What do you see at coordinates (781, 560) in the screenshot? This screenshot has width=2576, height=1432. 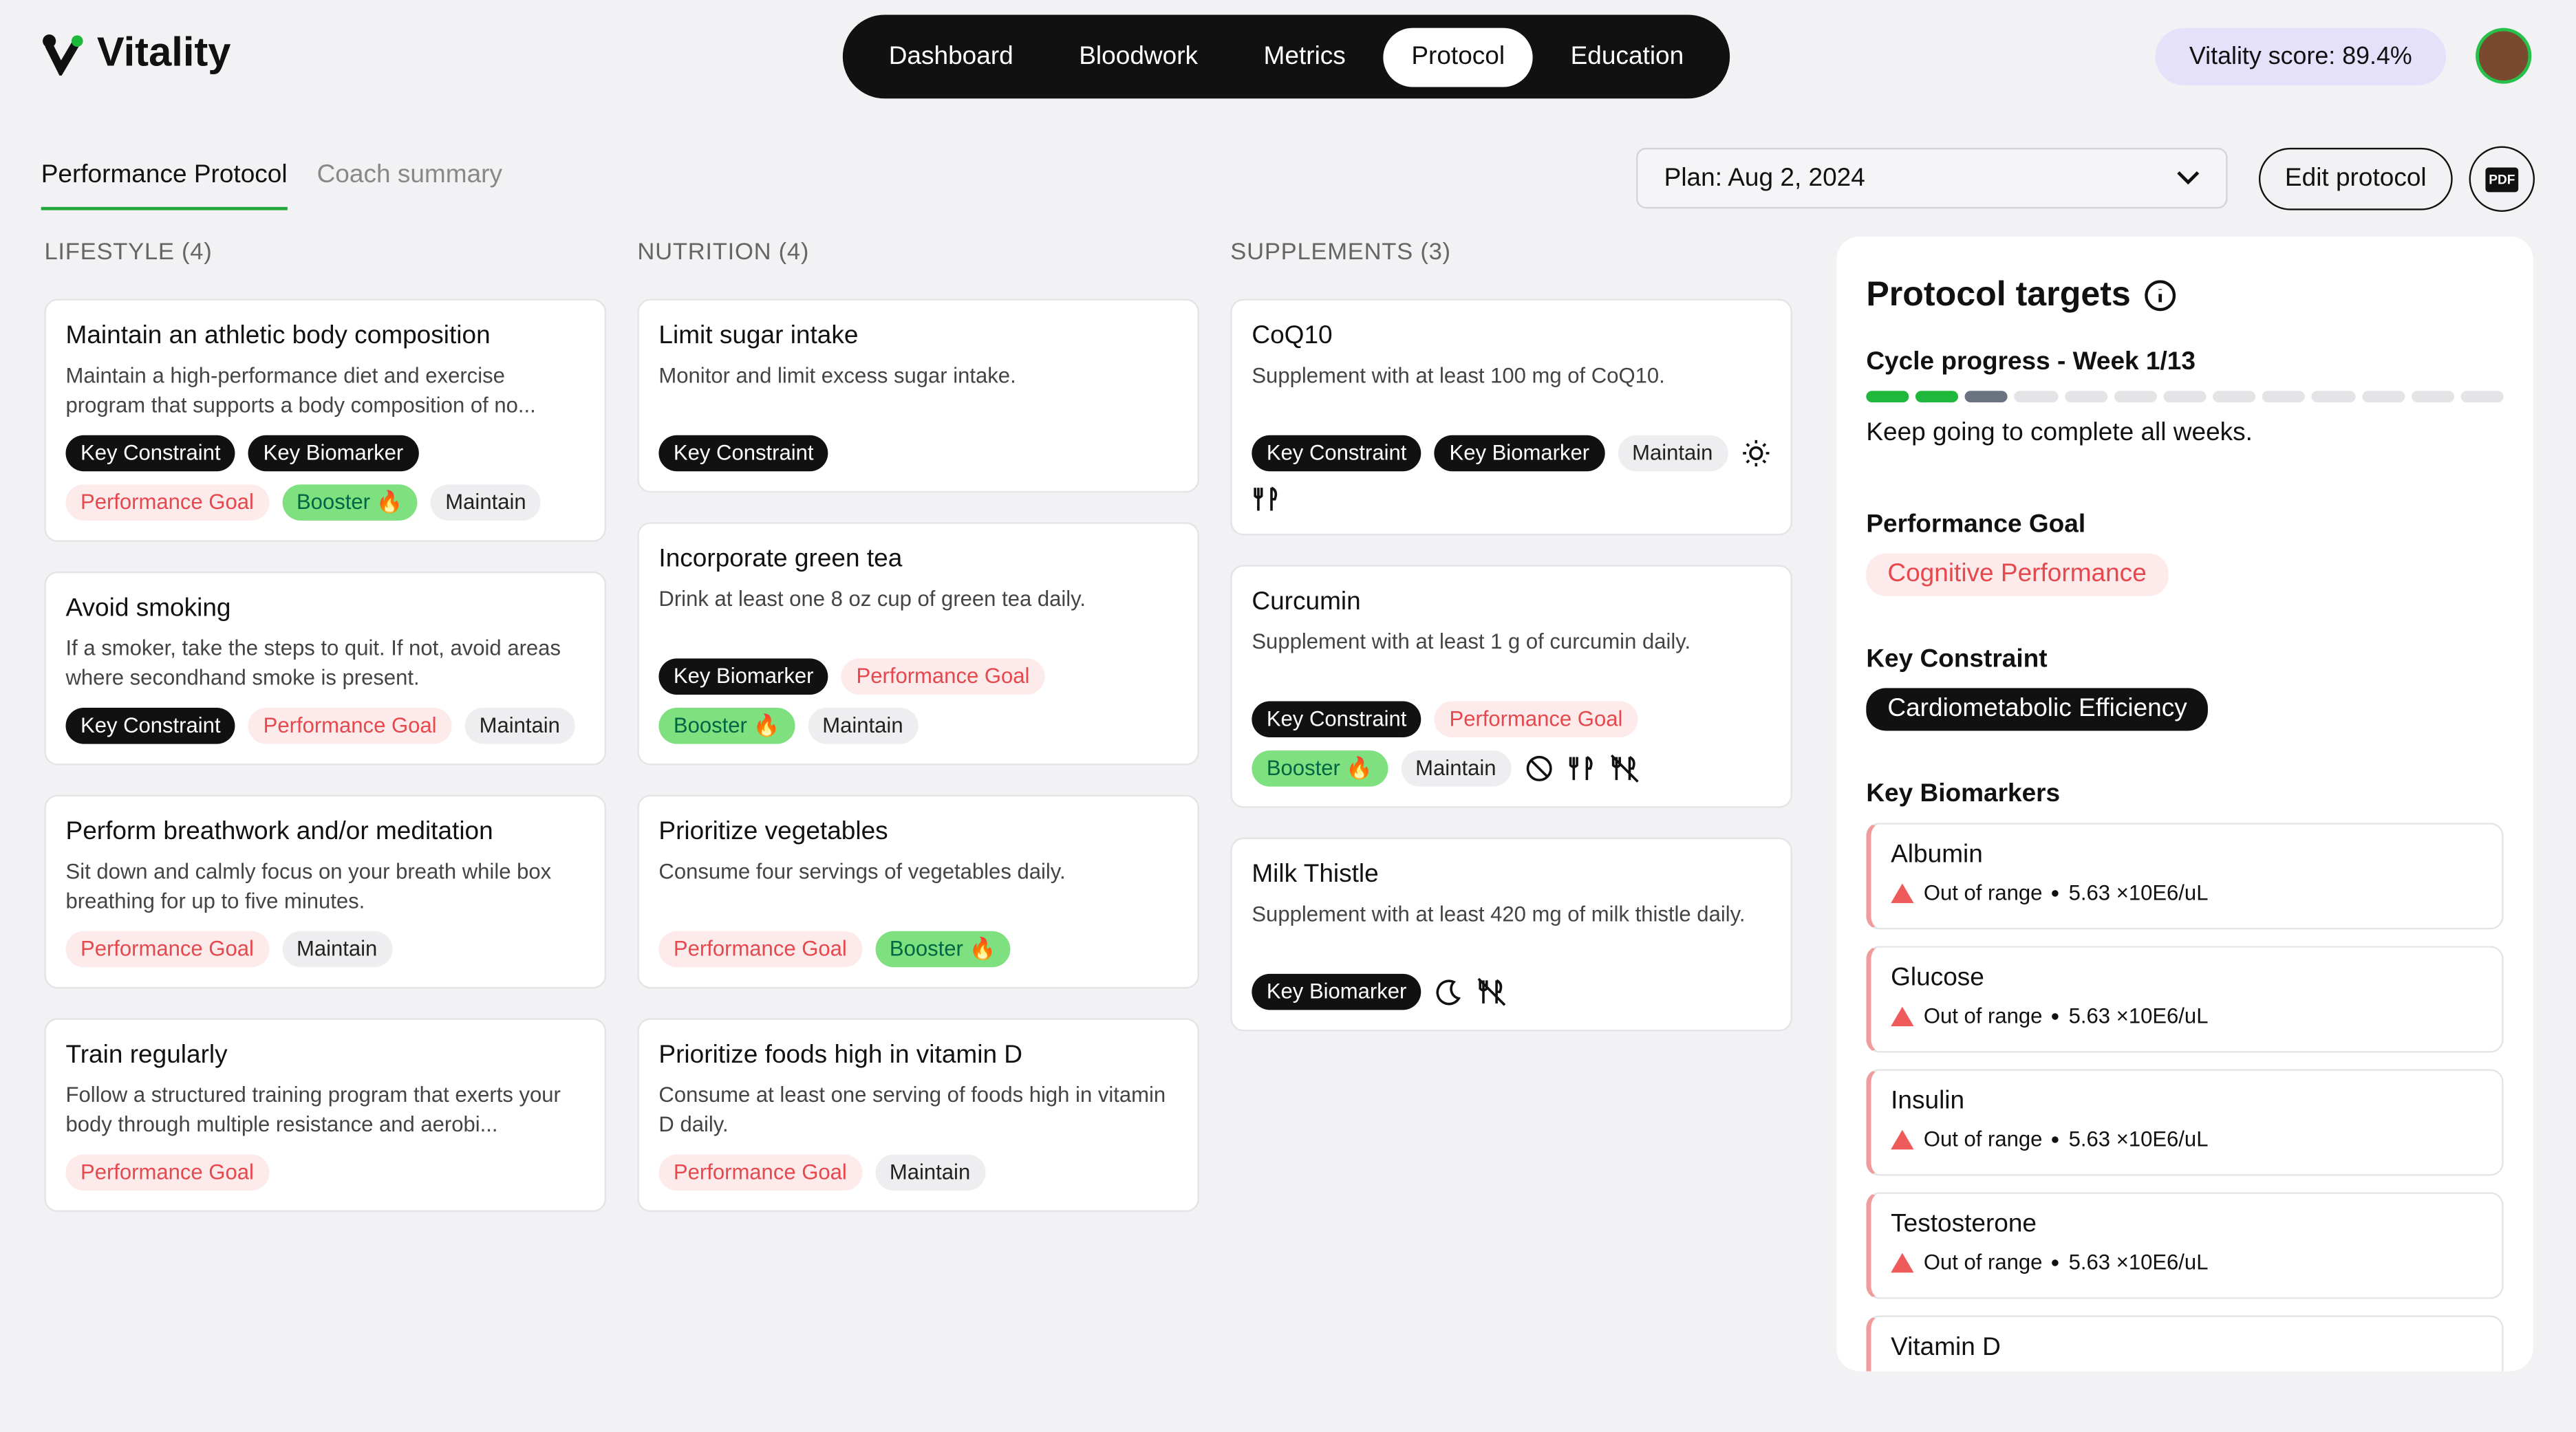 I see `card-title: Incorporate green tea` at bounding box center [781, 560].